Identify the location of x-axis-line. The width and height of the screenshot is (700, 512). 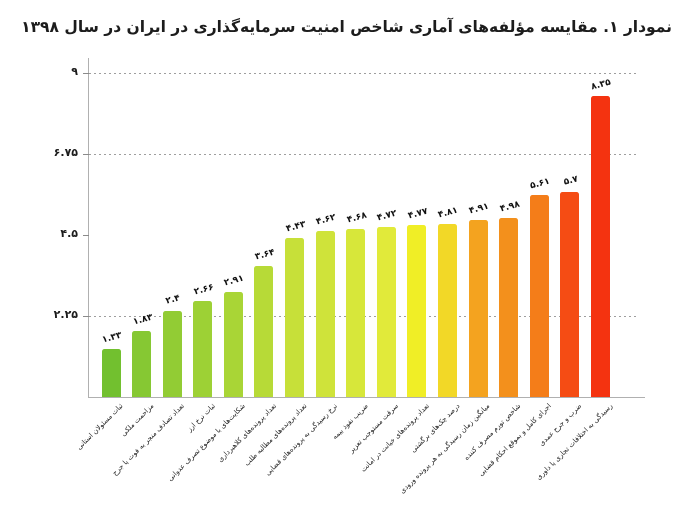
(366, 397).